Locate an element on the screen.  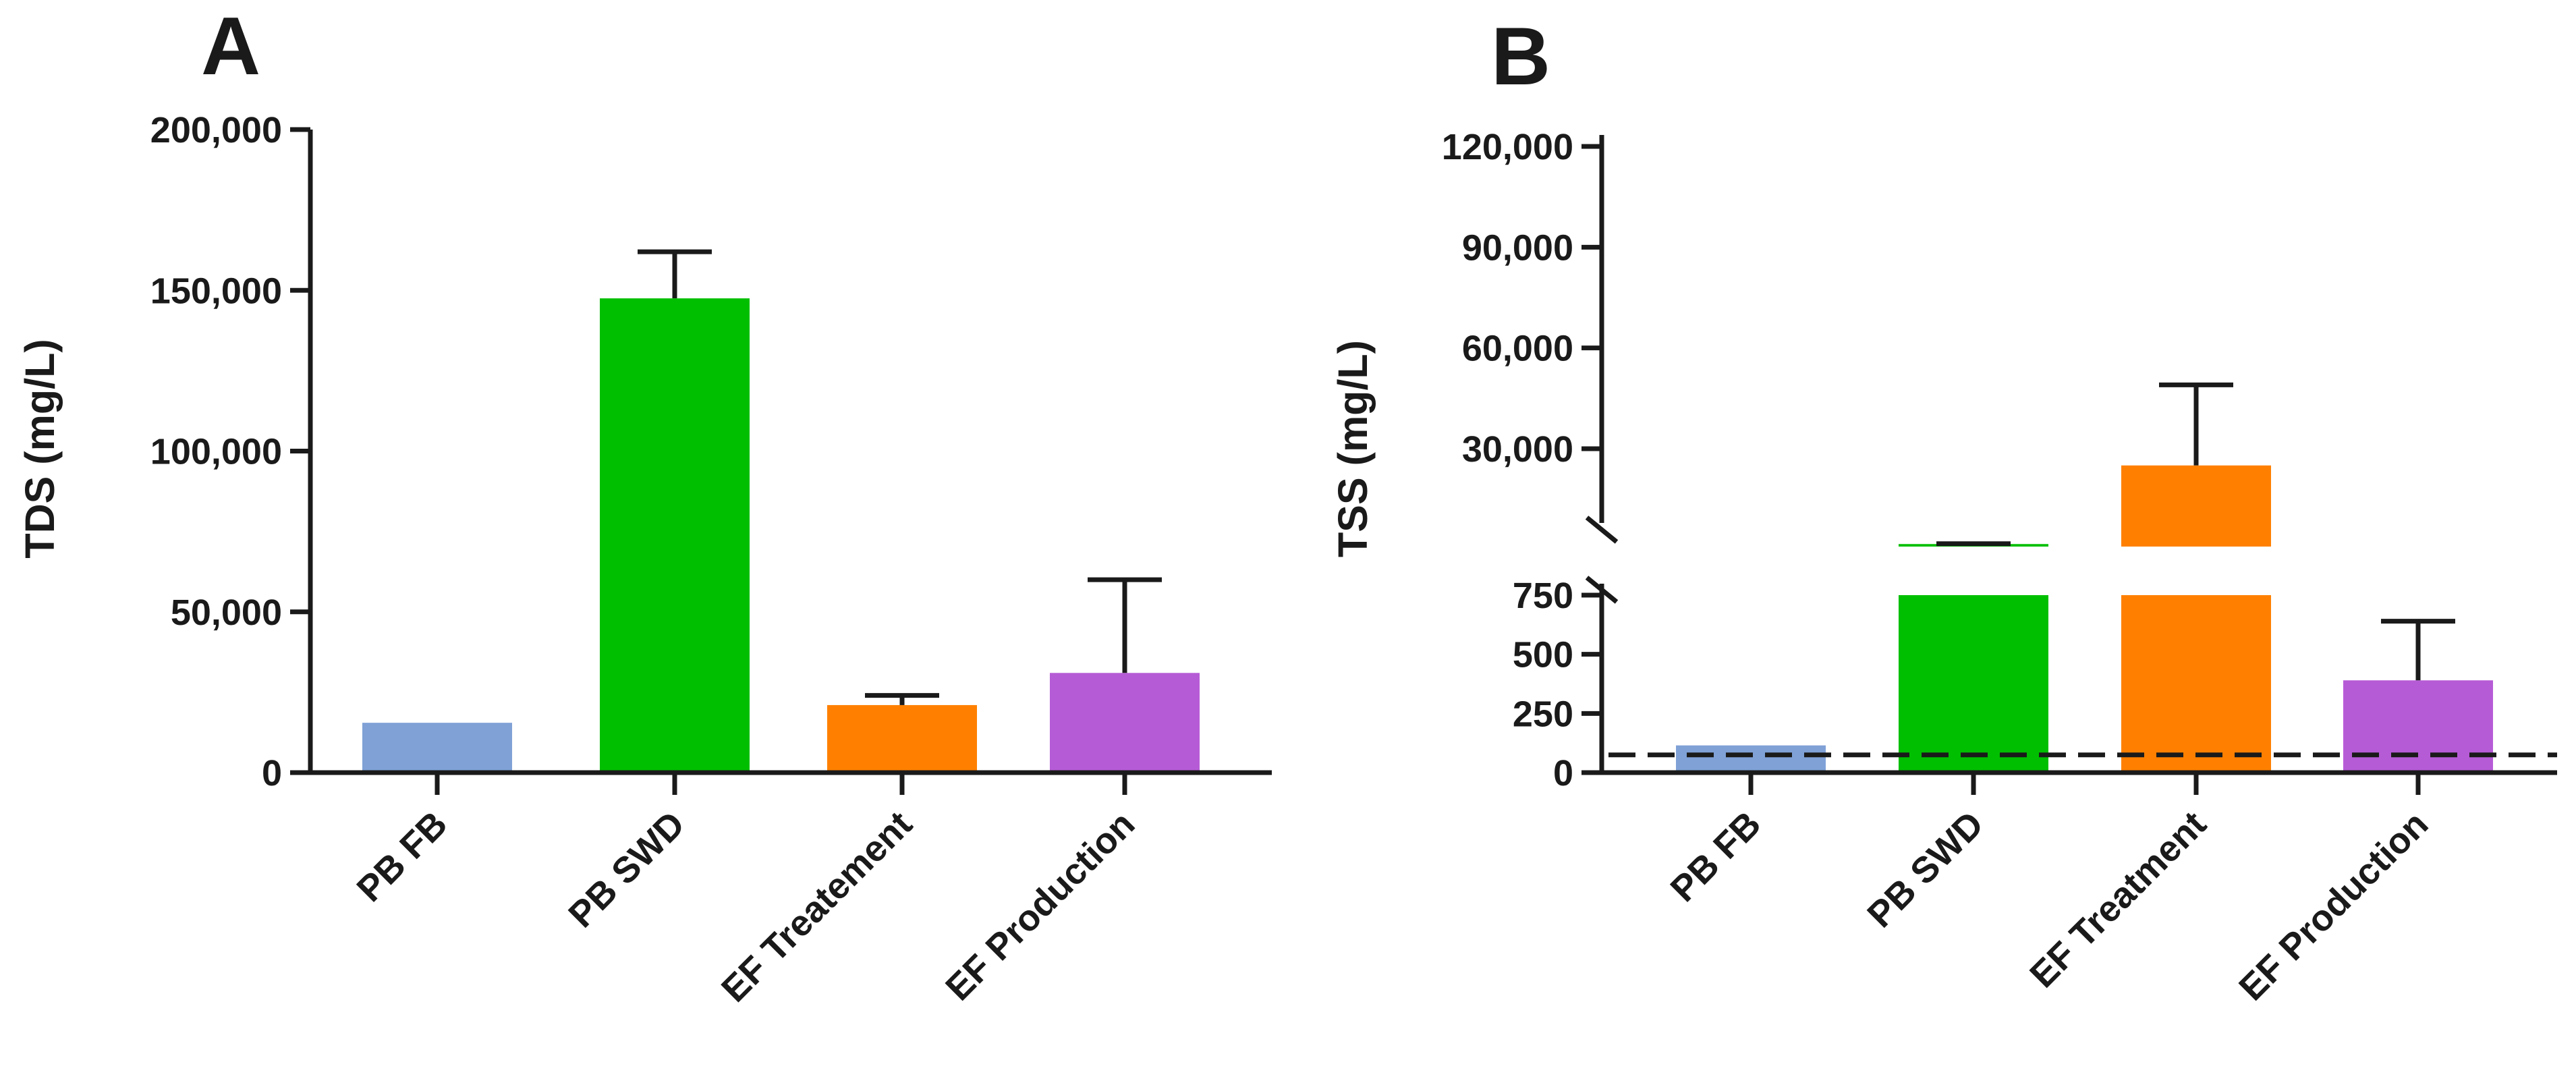
panel-b-y-tick-label: 250 is located at coordinates (1543, 714).